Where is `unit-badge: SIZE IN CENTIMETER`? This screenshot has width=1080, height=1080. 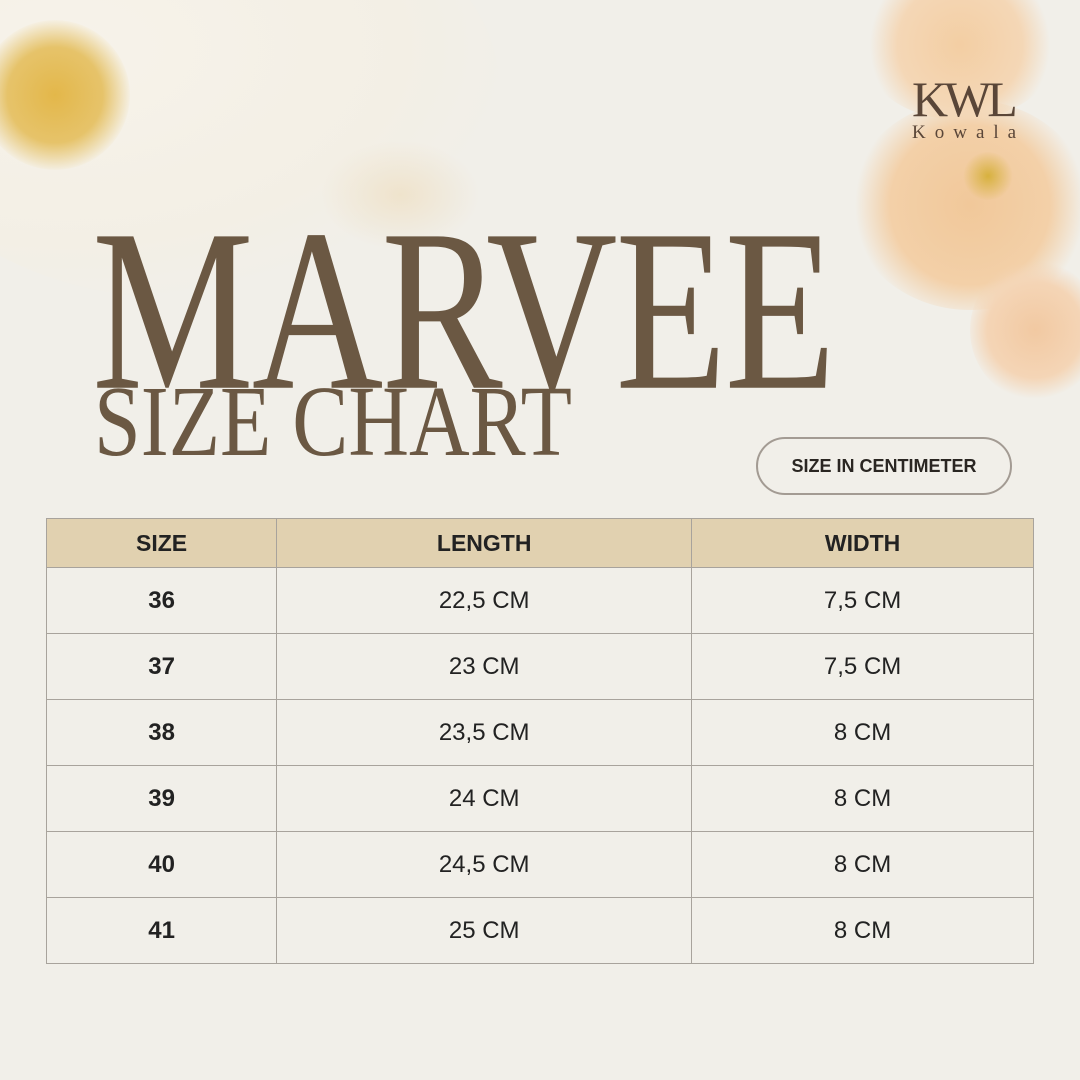 unit-badge: SIZE IN CENTIMETER is located at coordinates (884, 466).